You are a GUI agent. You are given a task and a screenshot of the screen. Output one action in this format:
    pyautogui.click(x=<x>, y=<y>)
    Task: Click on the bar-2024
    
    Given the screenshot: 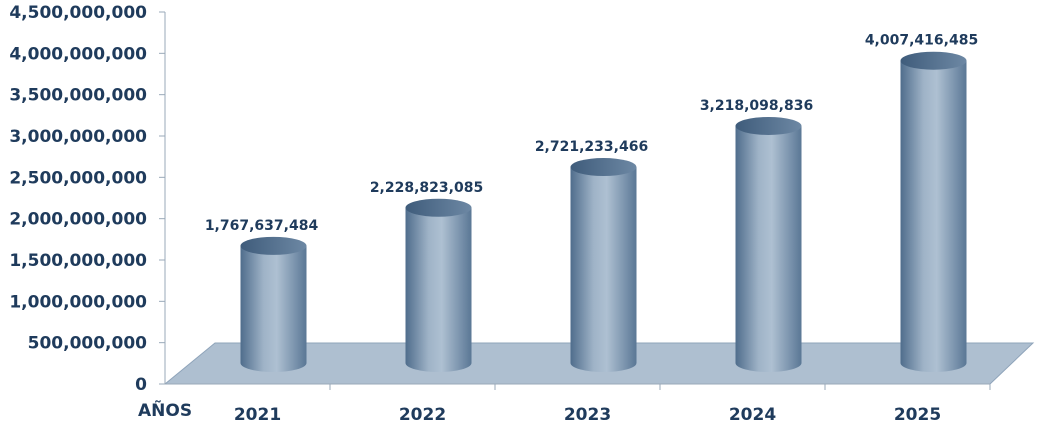 What is the action you would take?
    pyautogui.click(x=769, y=244)
    